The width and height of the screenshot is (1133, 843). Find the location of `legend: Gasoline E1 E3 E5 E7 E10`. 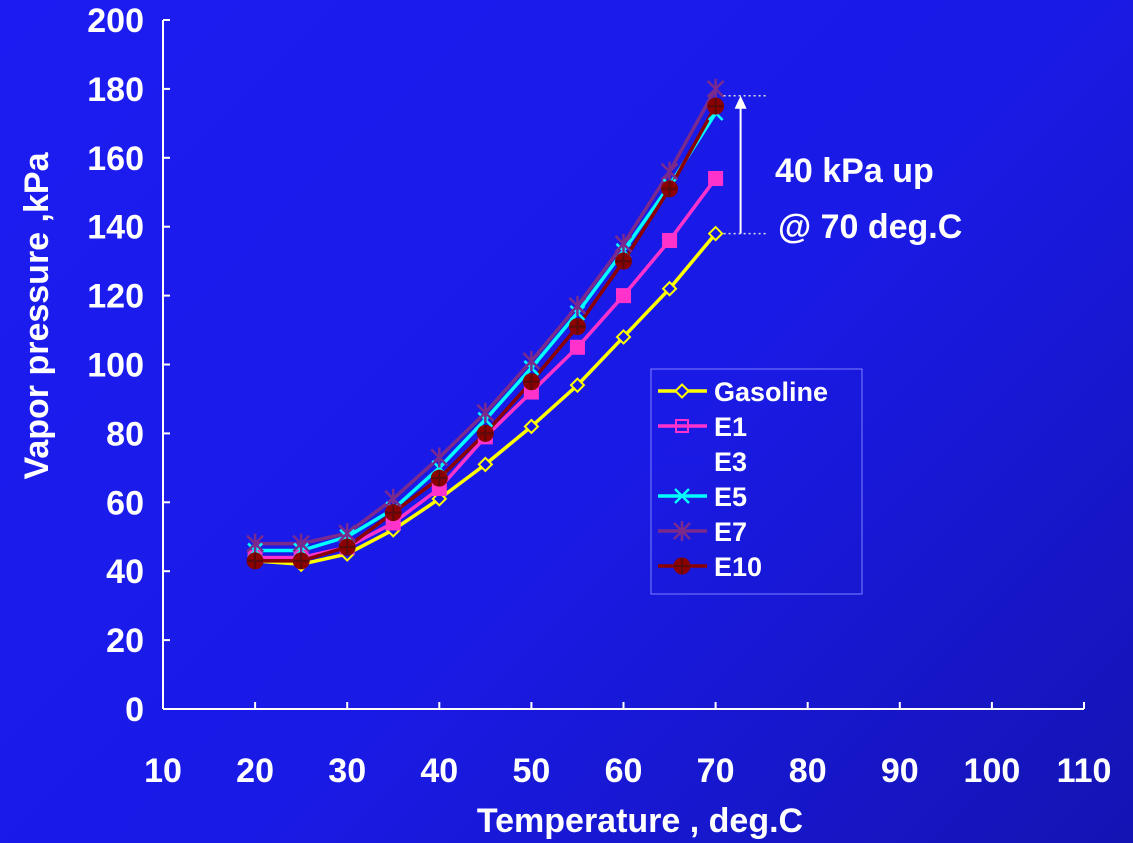

legend: Gasoline E1 E3 E5 E7 E10 is located at coordinates (756, 481).